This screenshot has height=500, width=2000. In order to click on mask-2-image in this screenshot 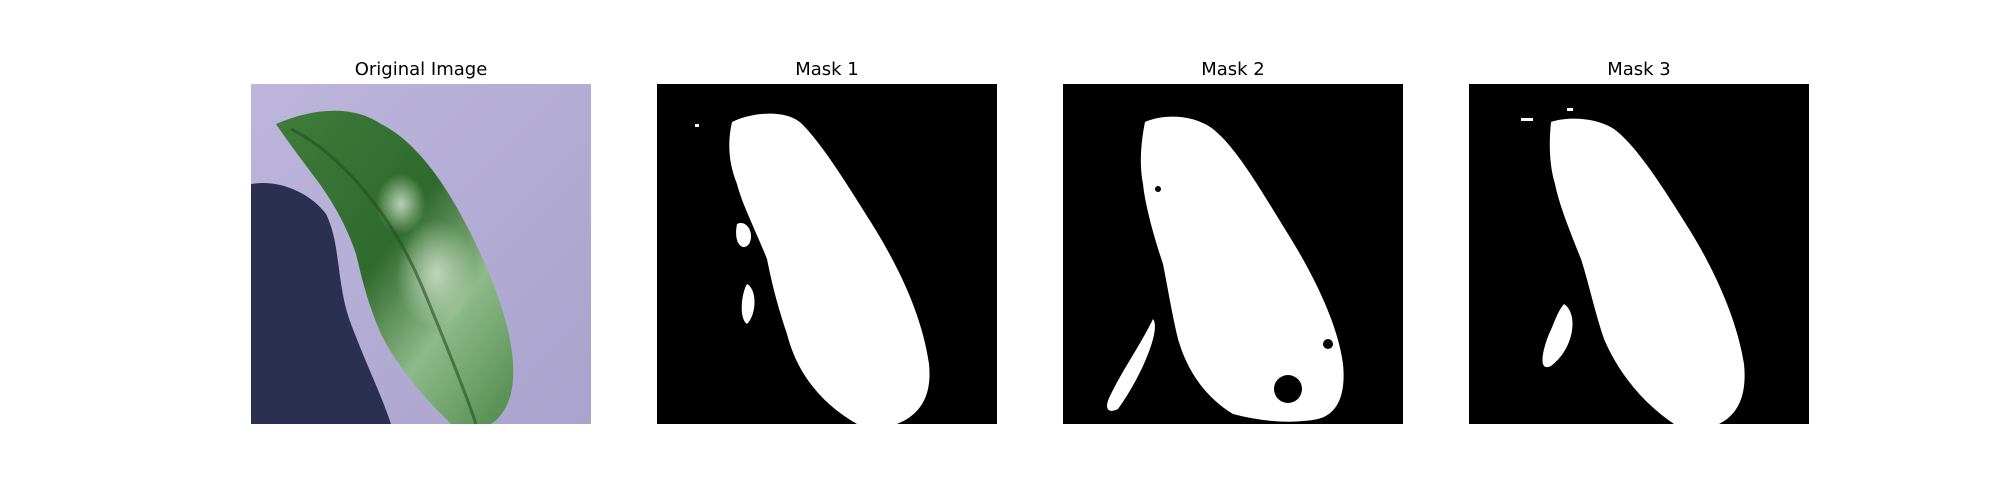, I will do `click(1233, 254)`.